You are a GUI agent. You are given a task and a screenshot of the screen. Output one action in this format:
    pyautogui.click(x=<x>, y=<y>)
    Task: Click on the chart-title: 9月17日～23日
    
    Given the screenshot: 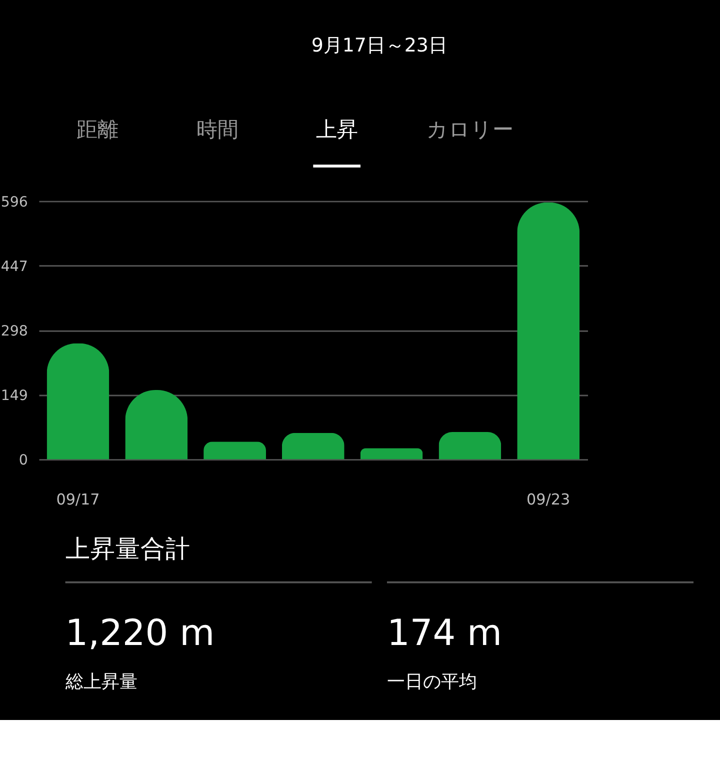 What is the action you would take?
    pyautogui.click(x=379, y=45)
    